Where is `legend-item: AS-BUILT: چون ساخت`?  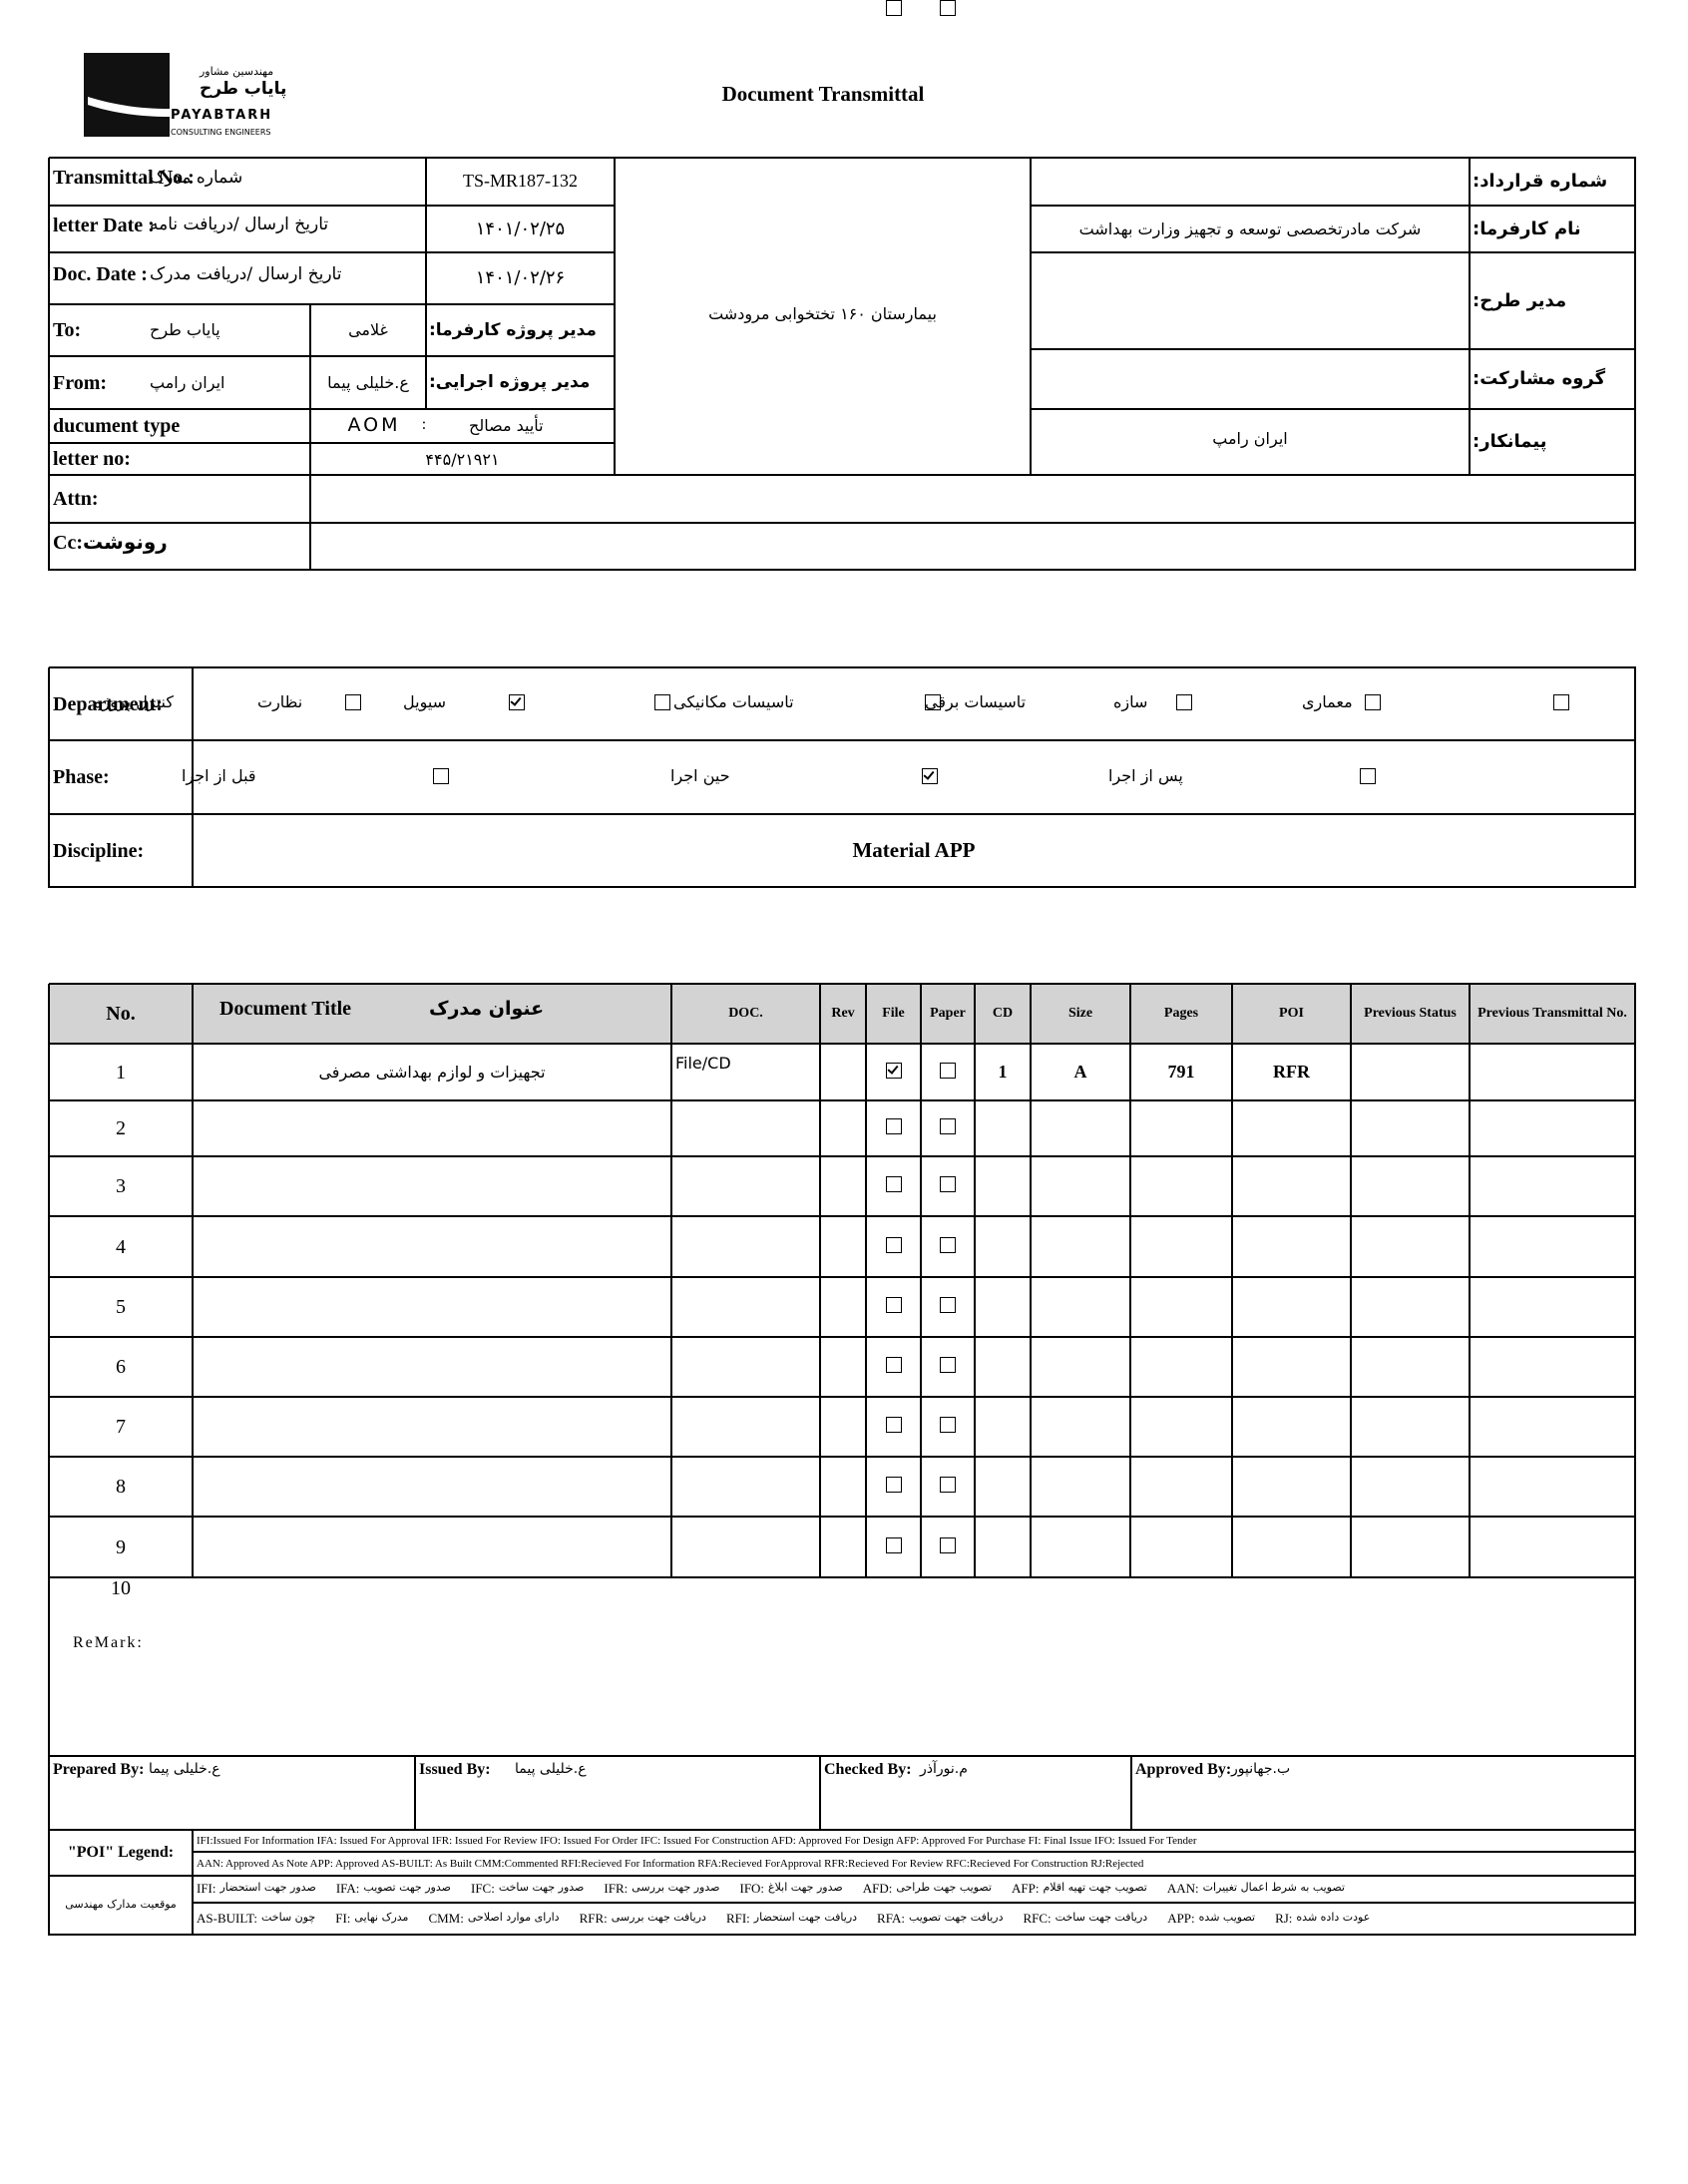 legend-item: AS-BUILT: چون ساخت is located at coordinates (256, 1918).